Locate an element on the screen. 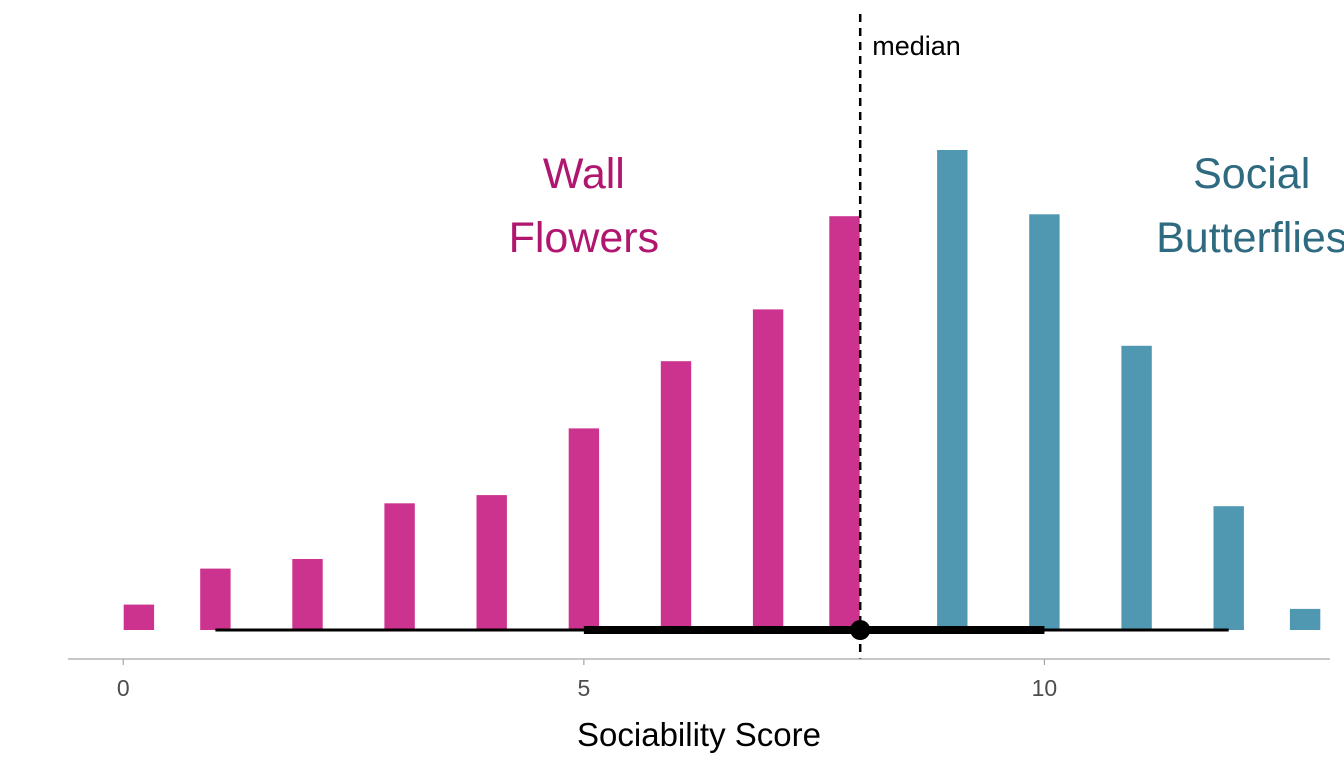 This screenshot has width=1344, height=768. group-label-line-1-0: Social is located at coordinates (1251, 174).